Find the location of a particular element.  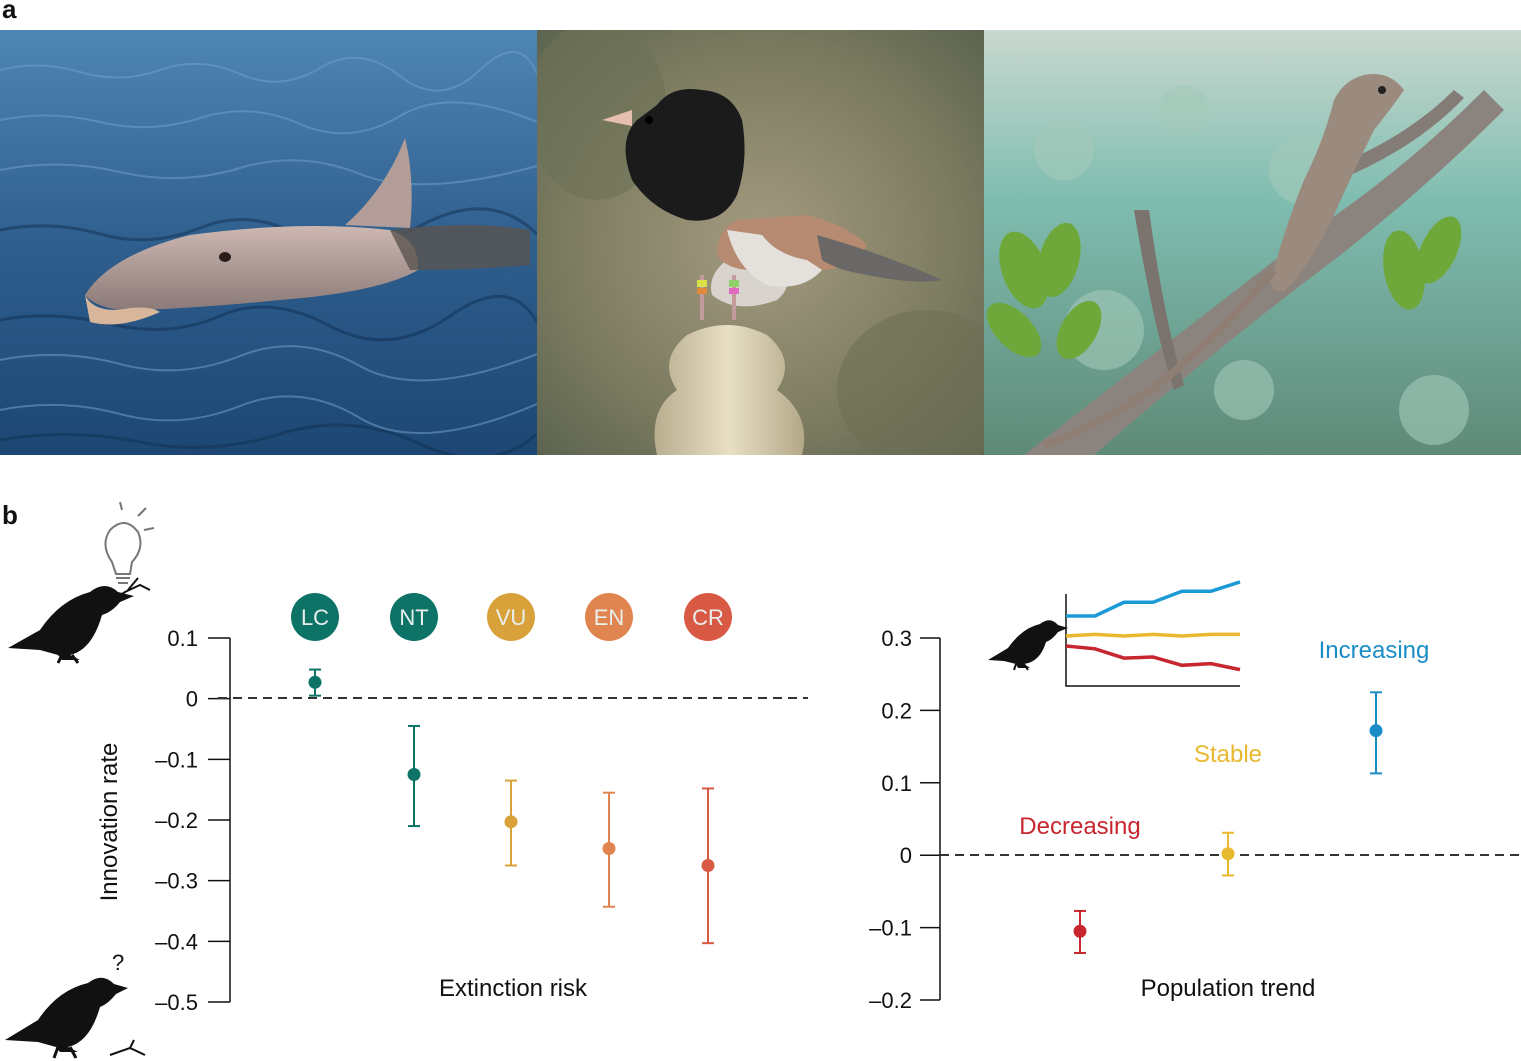

badge-label: VU is located at coordinates (511, 617).